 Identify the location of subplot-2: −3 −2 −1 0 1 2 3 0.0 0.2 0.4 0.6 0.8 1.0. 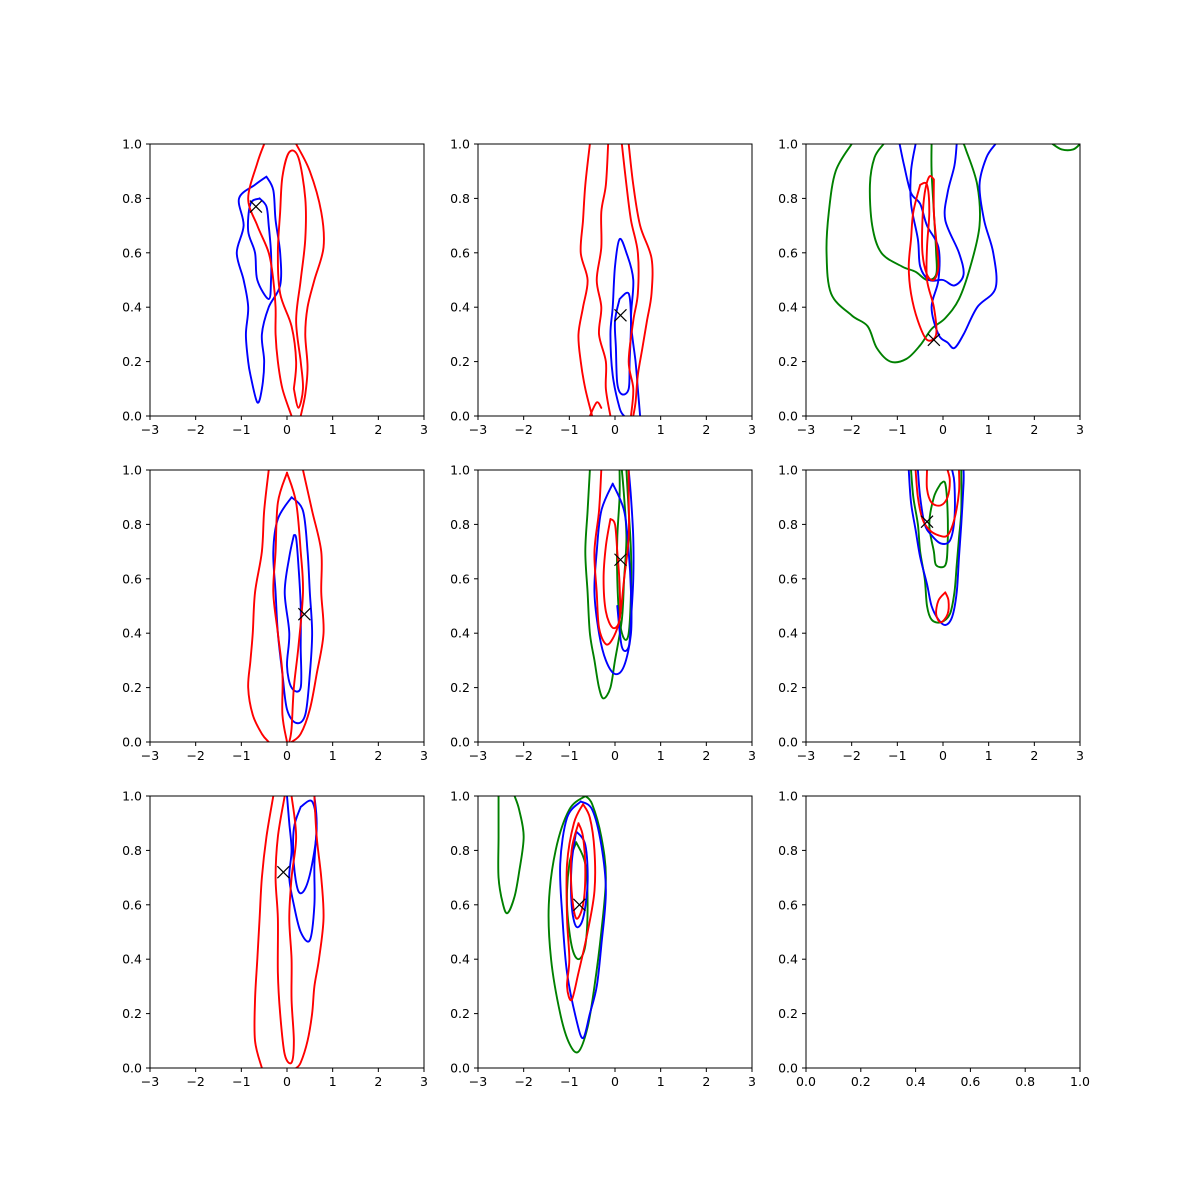
(603, 287).